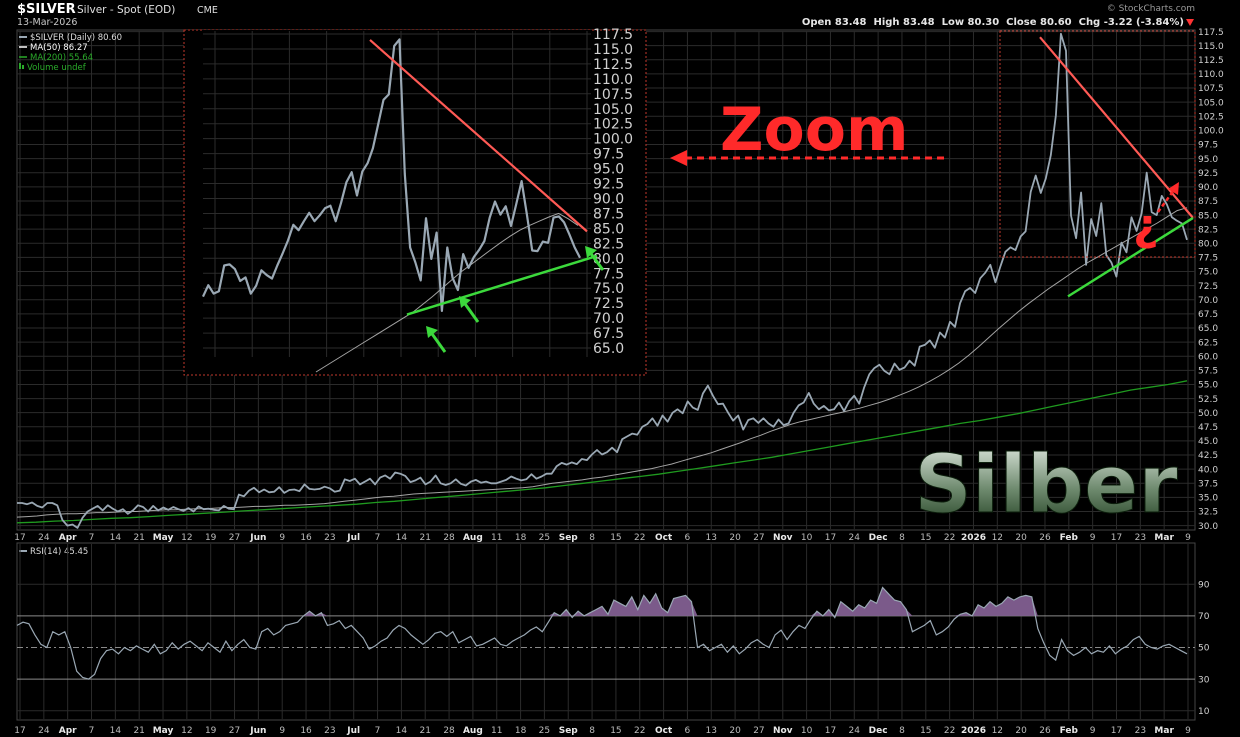 The height and width of the screenshot is (737, 1240). Describe the element at coordinates (437, 341) in the screenshot. I see `arrow-up-left-icon` at that location.